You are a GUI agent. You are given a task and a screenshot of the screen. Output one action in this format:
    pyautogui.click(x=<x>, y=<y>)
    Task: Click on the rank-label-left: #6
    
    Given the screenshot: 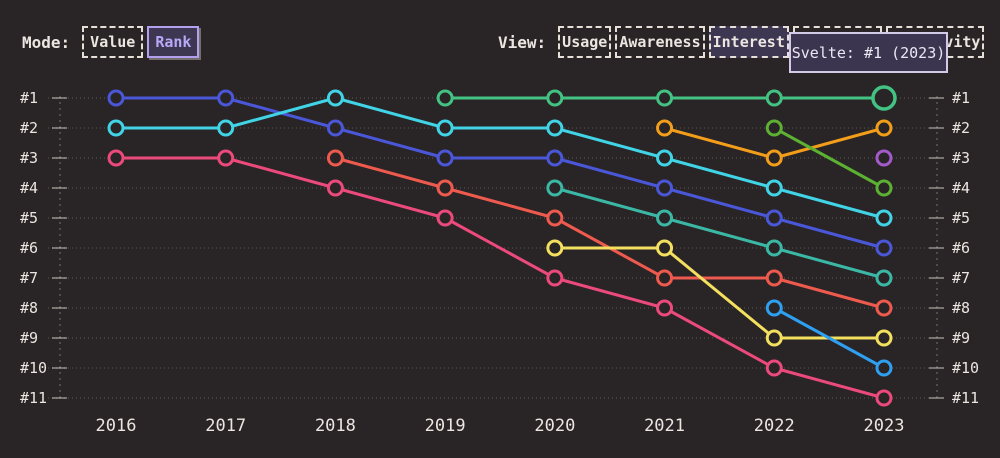 What is the action you would take?
    pyautogui.click(x=29, y=248)
    